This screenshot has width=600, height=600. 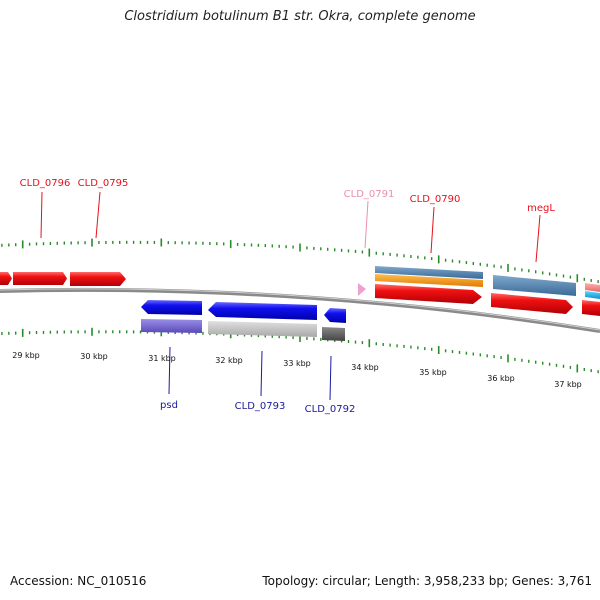 What do you see at coordinates (262, 329) in the screenshot?
I see `gene-bar-cld-0793-domain` at bounding box center [262, 329].